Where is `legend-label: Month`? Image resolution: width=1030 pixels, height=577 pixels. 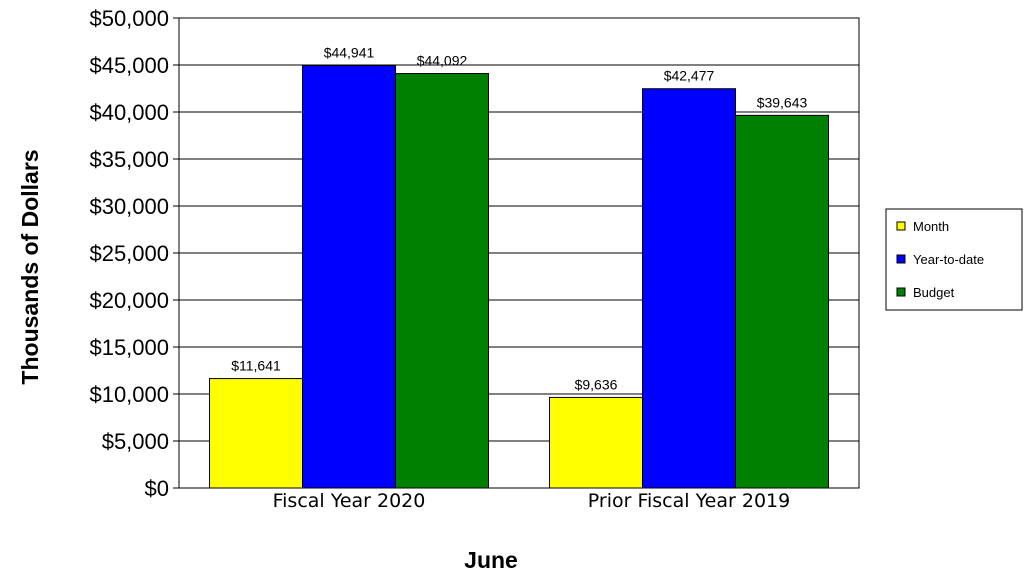 legend-label: Month is located at coordinates (931, 226).